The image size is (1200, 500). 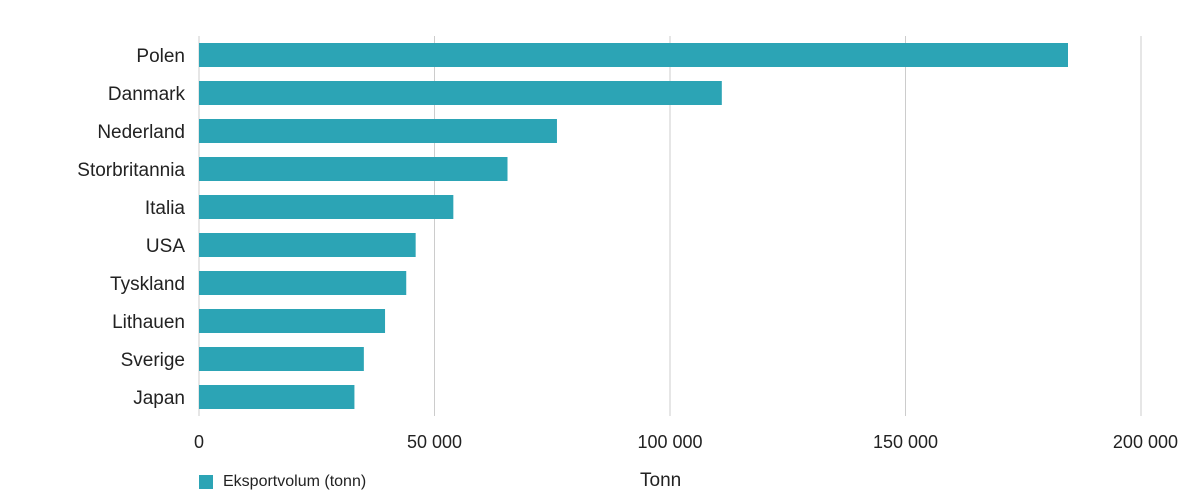 What do you see at coordinates (669, 442) in the screenshot?
I see `x-tick-label: 100 000` at bounding box center [669, 442].